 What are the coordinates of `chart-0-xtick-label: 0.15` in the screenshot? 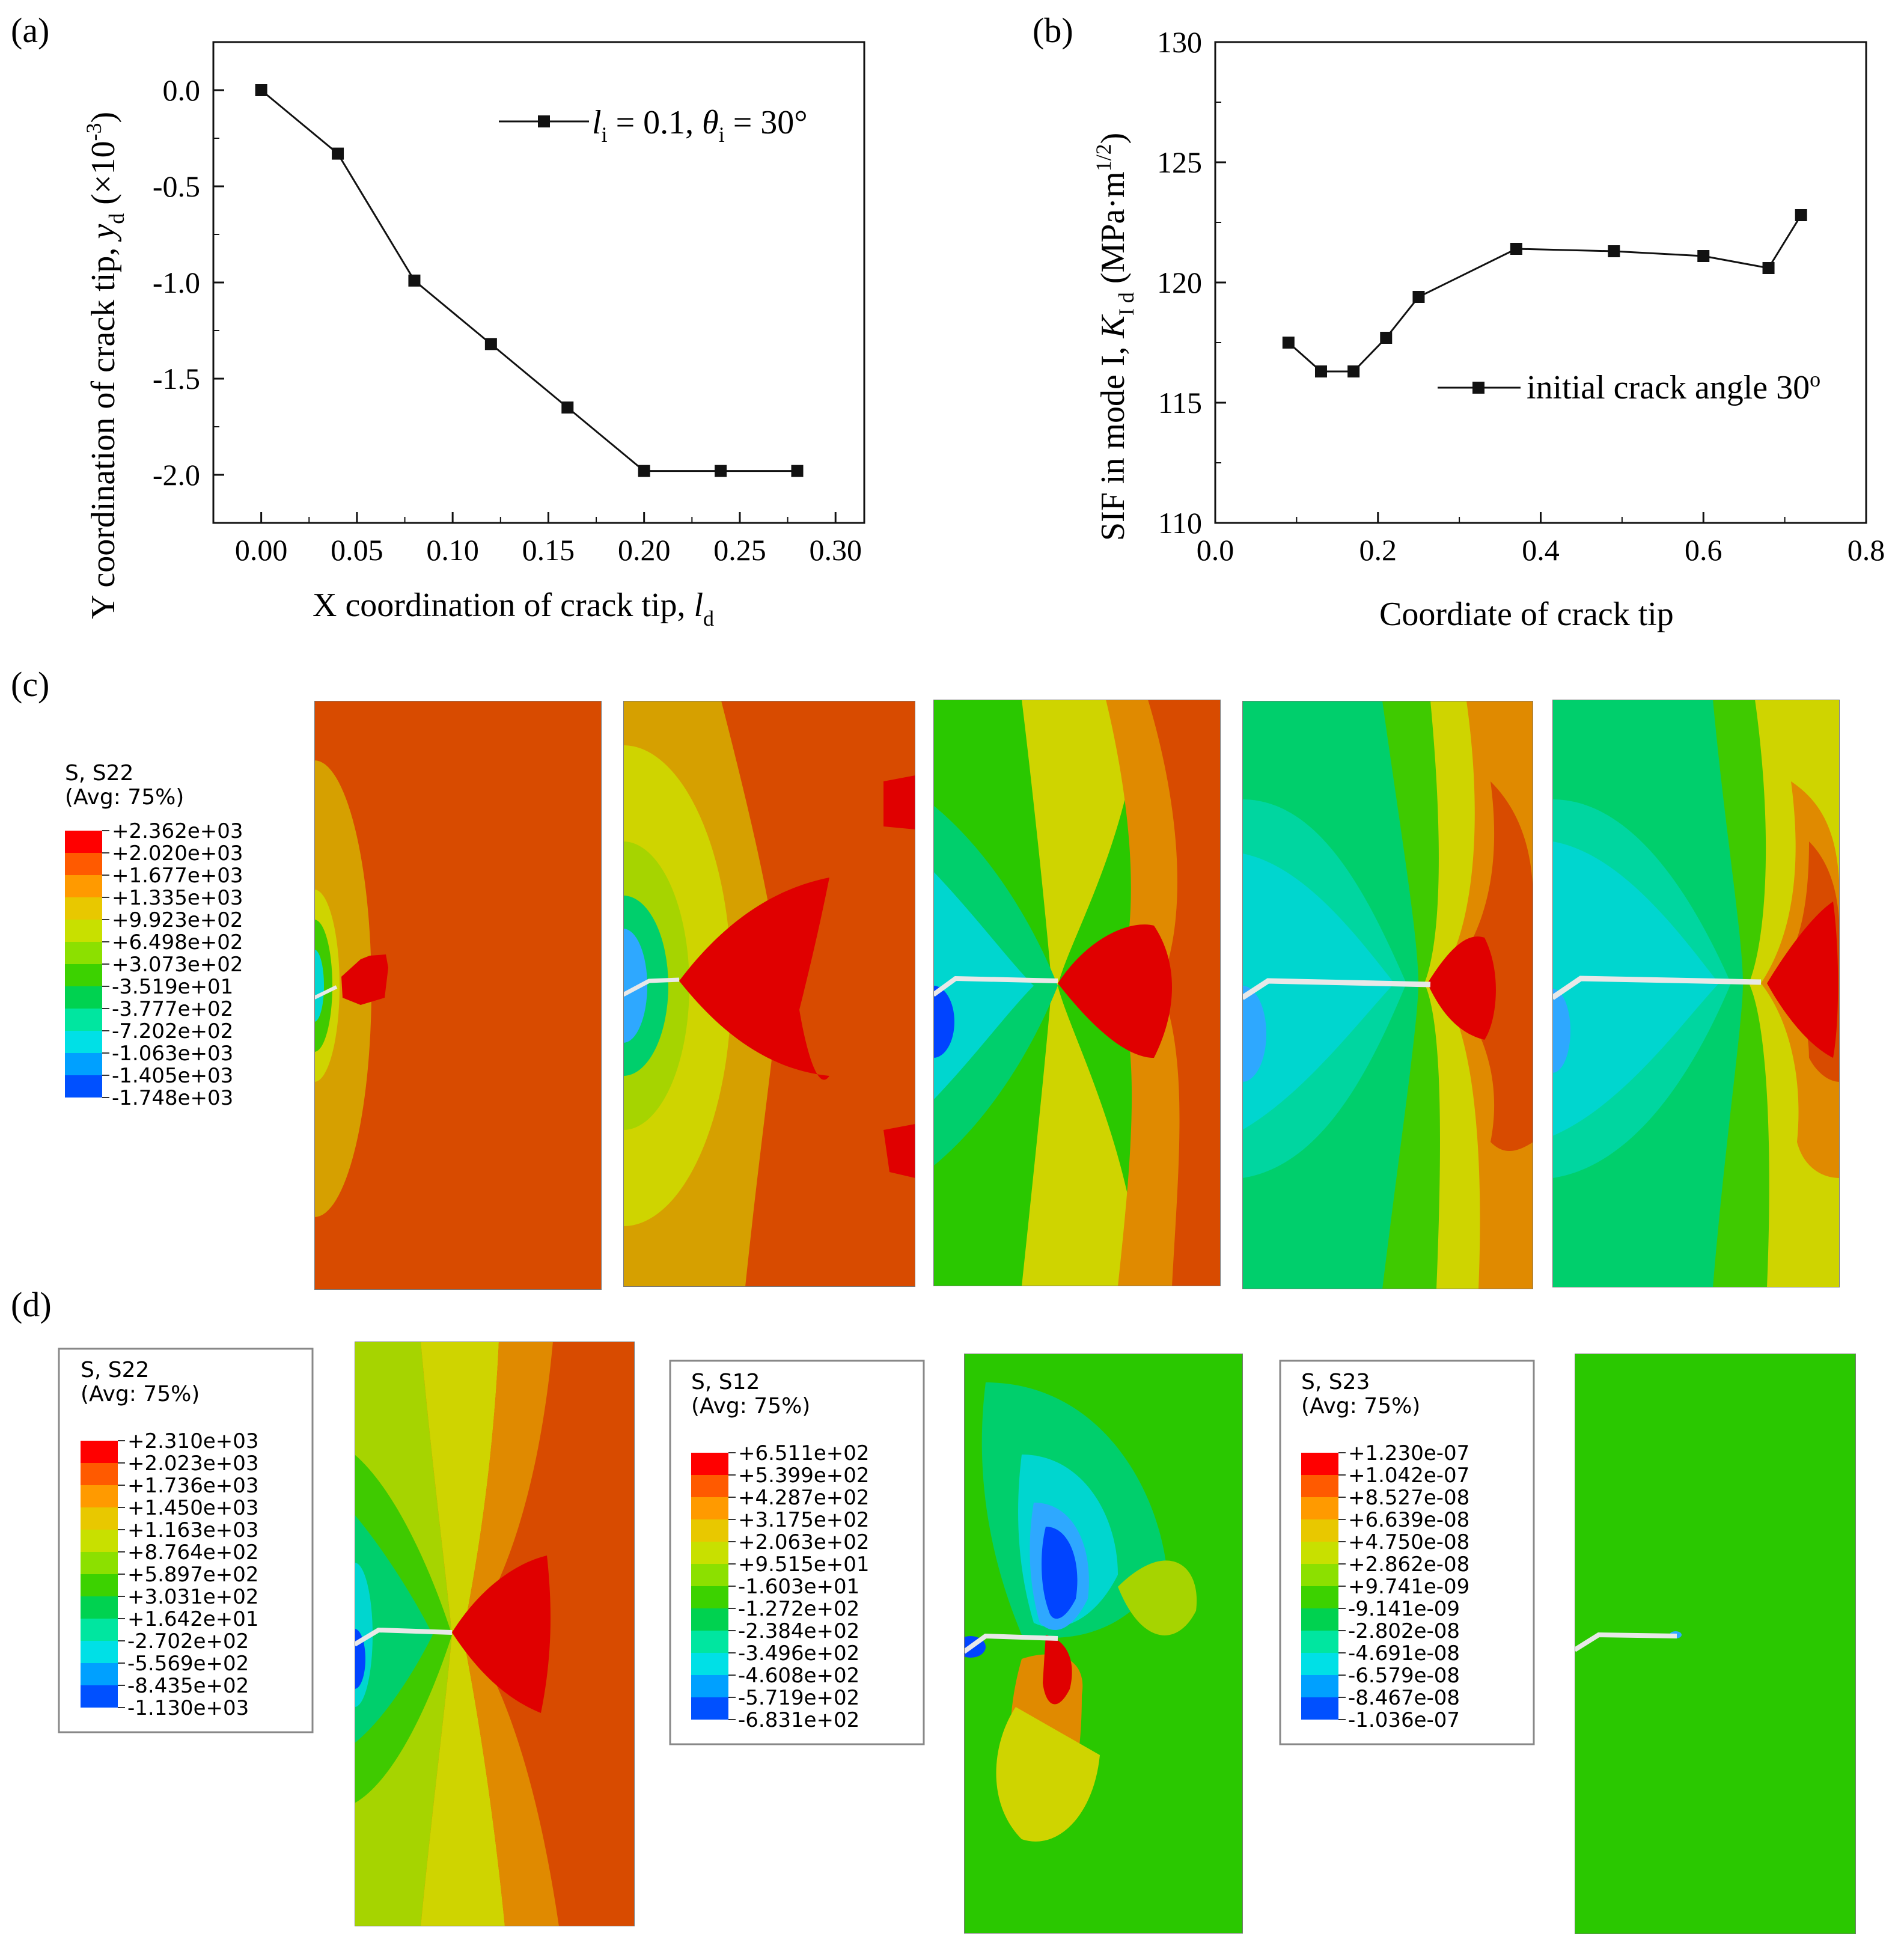 It's located at (548, 550).